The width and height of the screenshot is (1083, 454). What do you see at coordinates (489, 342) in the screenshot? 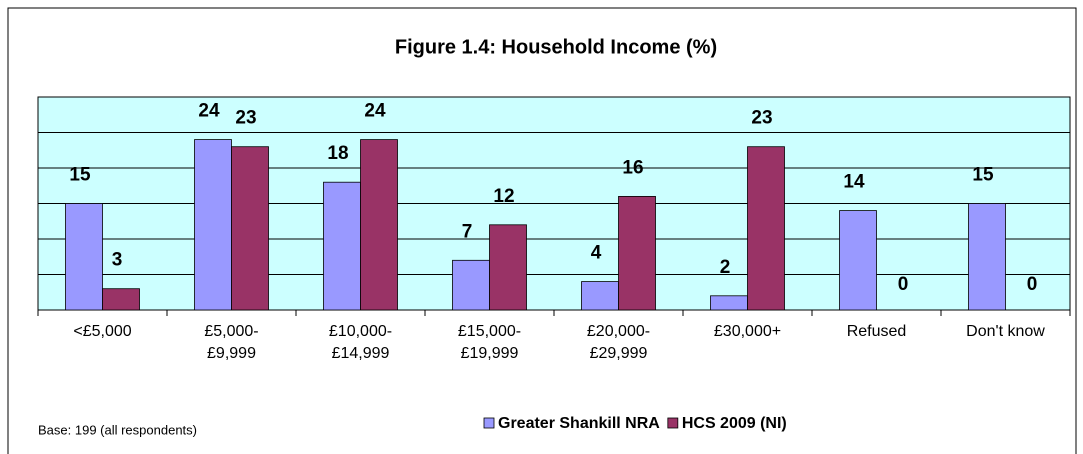
I see `x-tick-label: £15,000-£19,999` at bounding box center [489, 342].